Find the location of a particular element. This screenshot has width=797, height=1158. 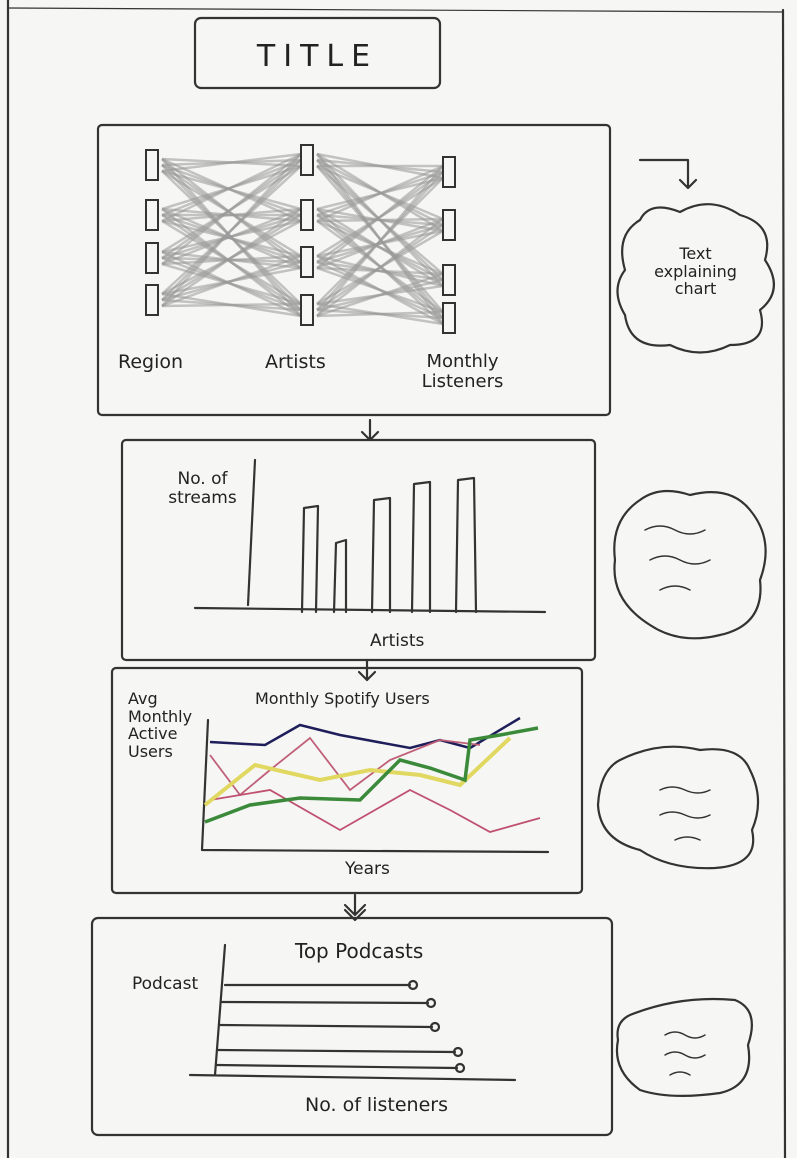

chart-title: Top Podcasts is located at coordinates (359, 951).